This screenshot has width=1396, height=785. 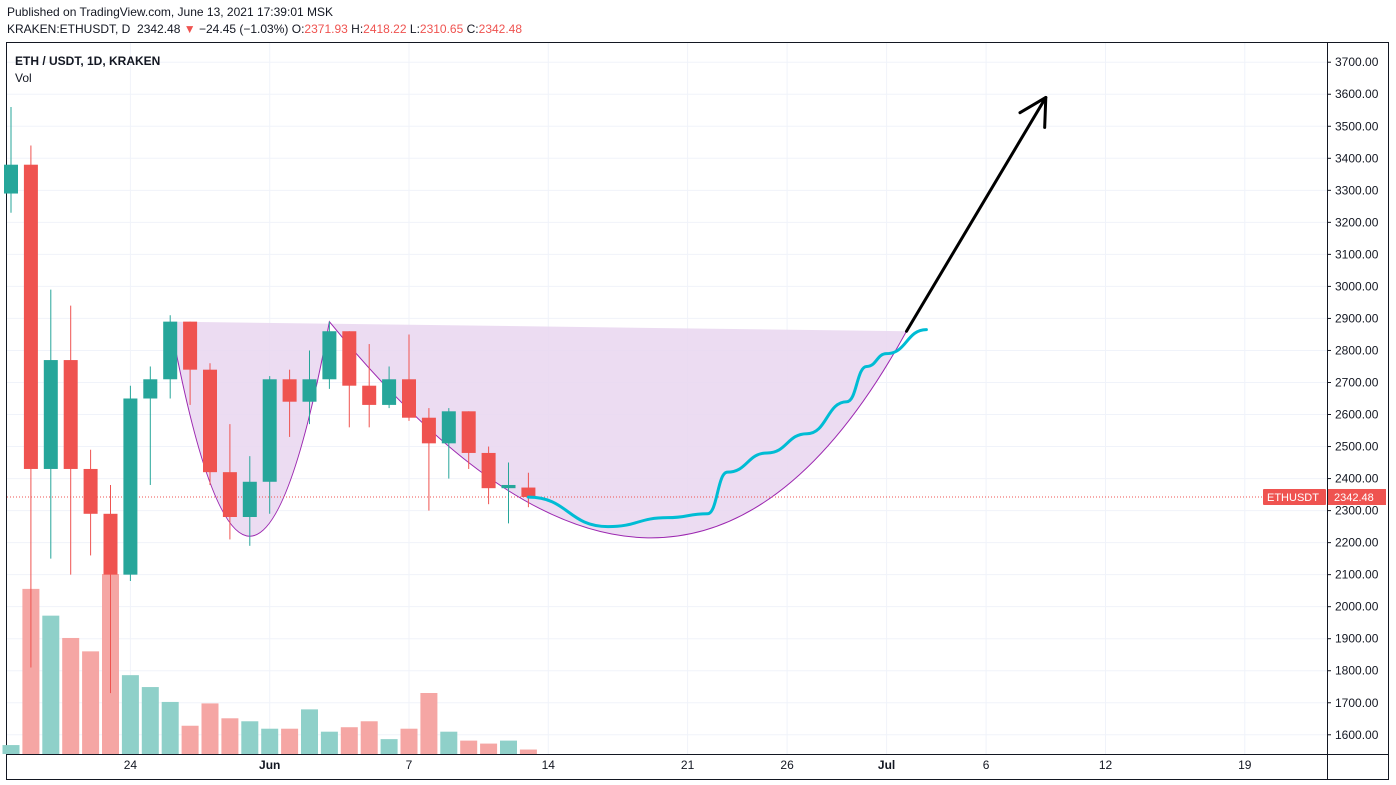 I want to click on time-axis: 24 Jun 7 14 21 26 Jul 6 12 19, so click(x=688, y=765).